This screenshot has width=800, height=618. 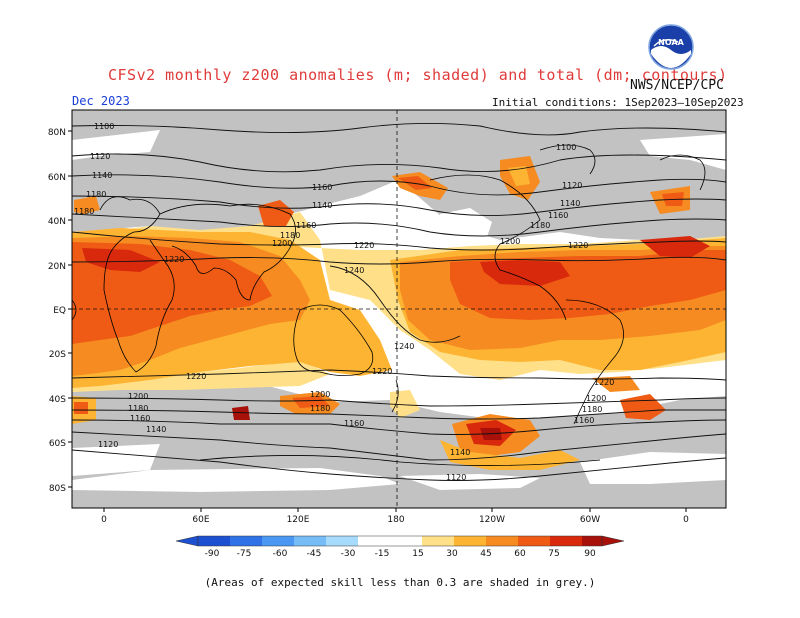 What do you see at coordinates (466, 224) in the screenshot?
I see `white-patch-npac` at bounding box center [466, 224].